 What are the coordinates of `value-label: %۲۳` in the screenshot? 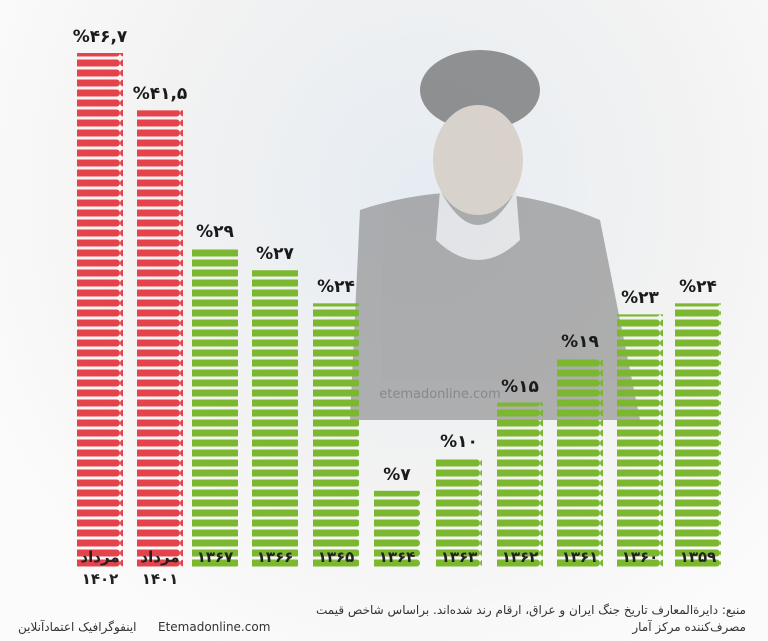 It's located at (640, 298).